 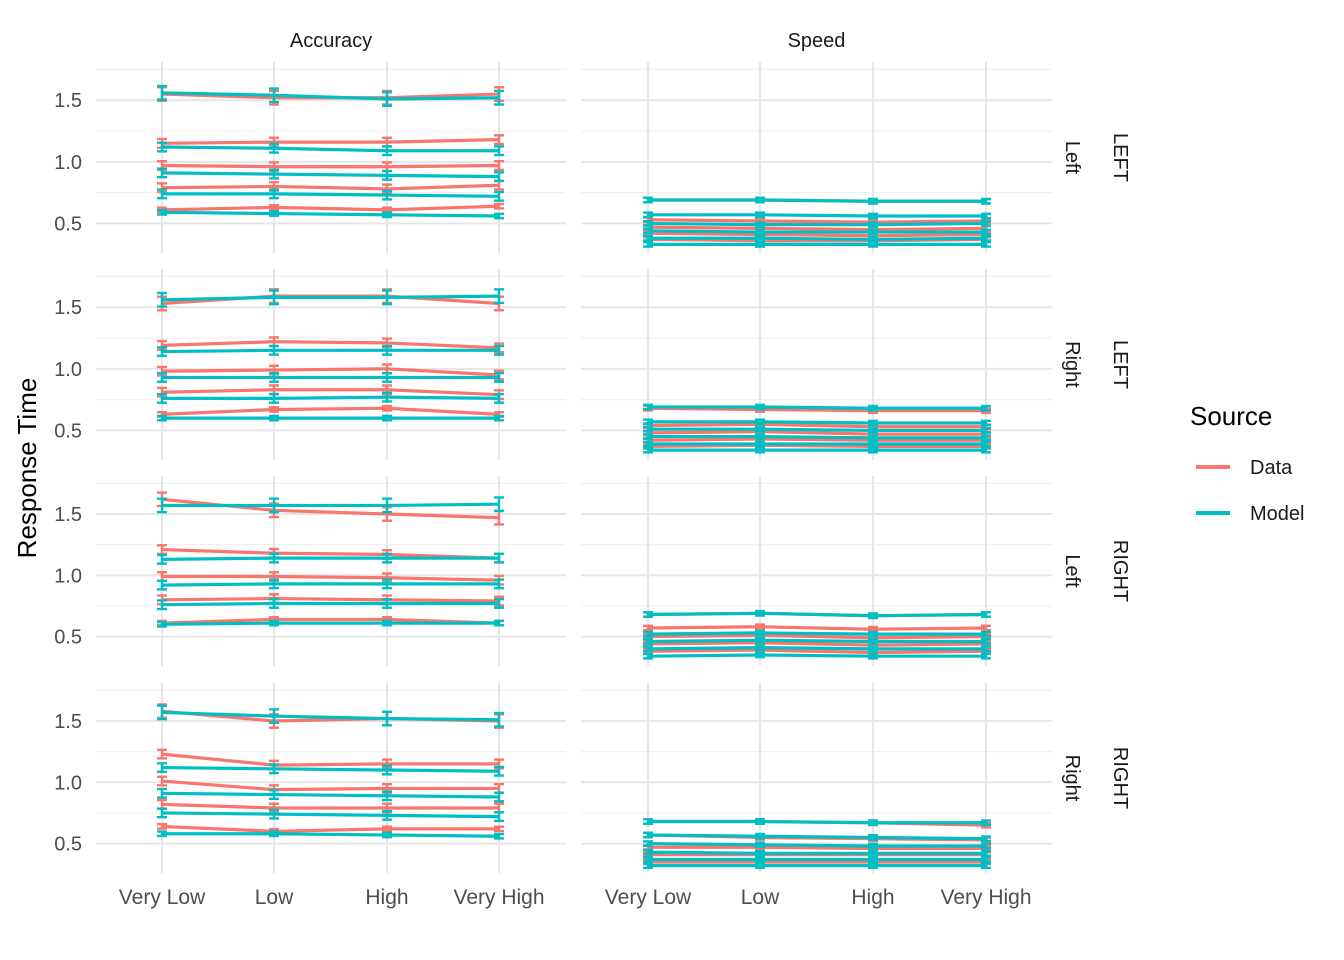 I want to click on y-tick-label: 0.5, so click(x=68, y=431).